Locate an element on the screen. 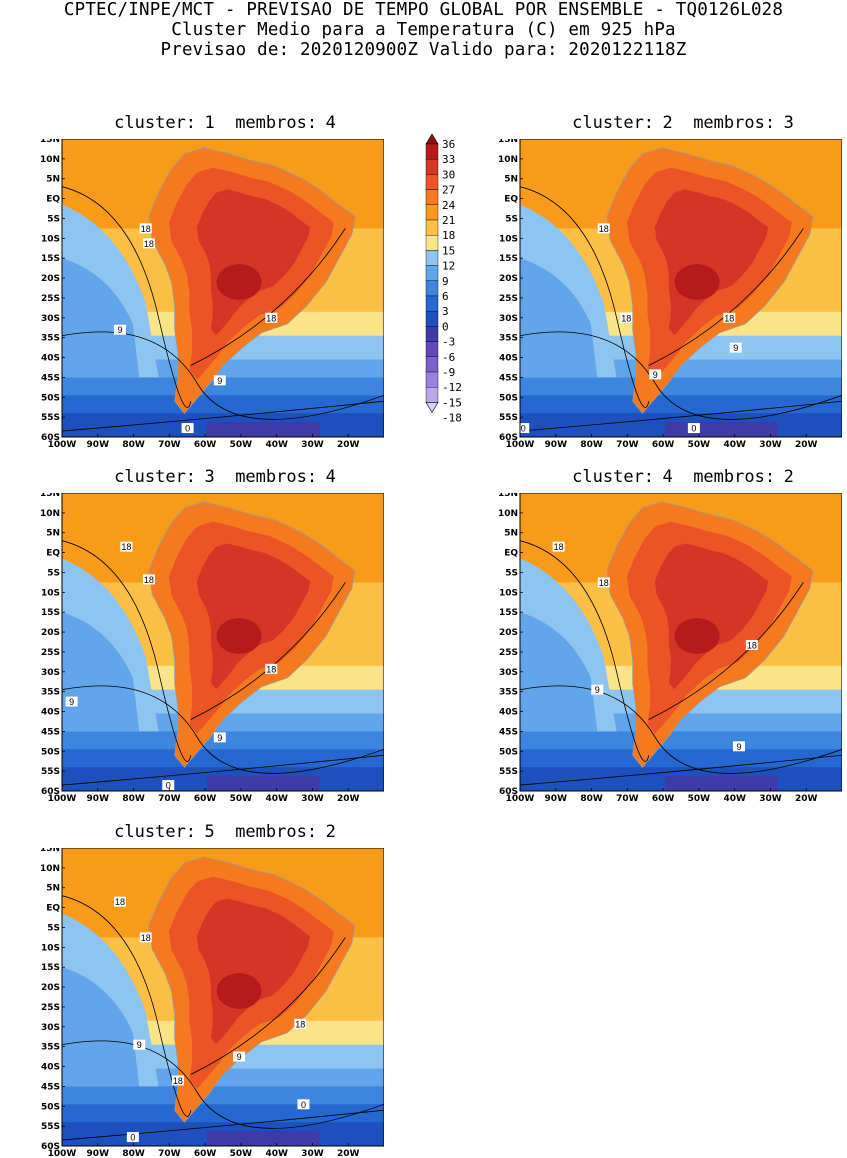  latitude-tick-label: 15S is located at coordinates (50, 259).